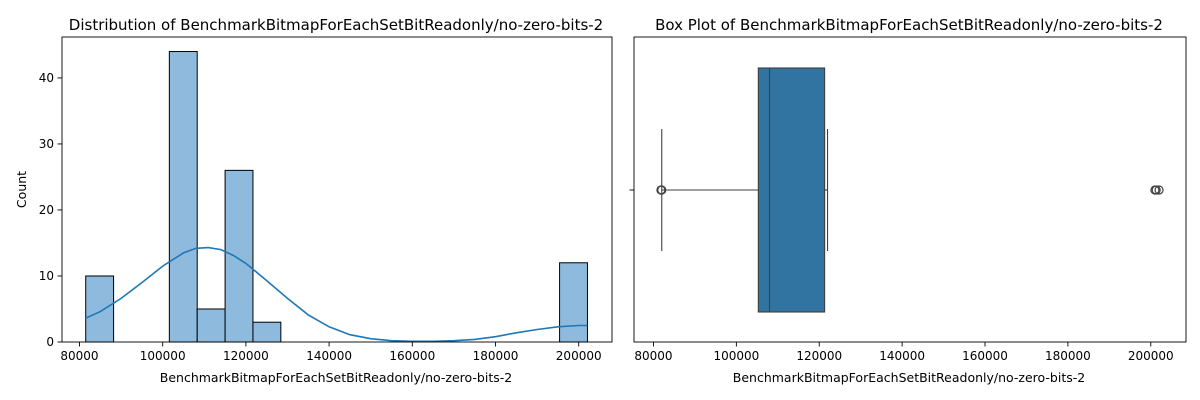  I want to click on boxplot-x-tick-label: 160000, so click(985, 356).